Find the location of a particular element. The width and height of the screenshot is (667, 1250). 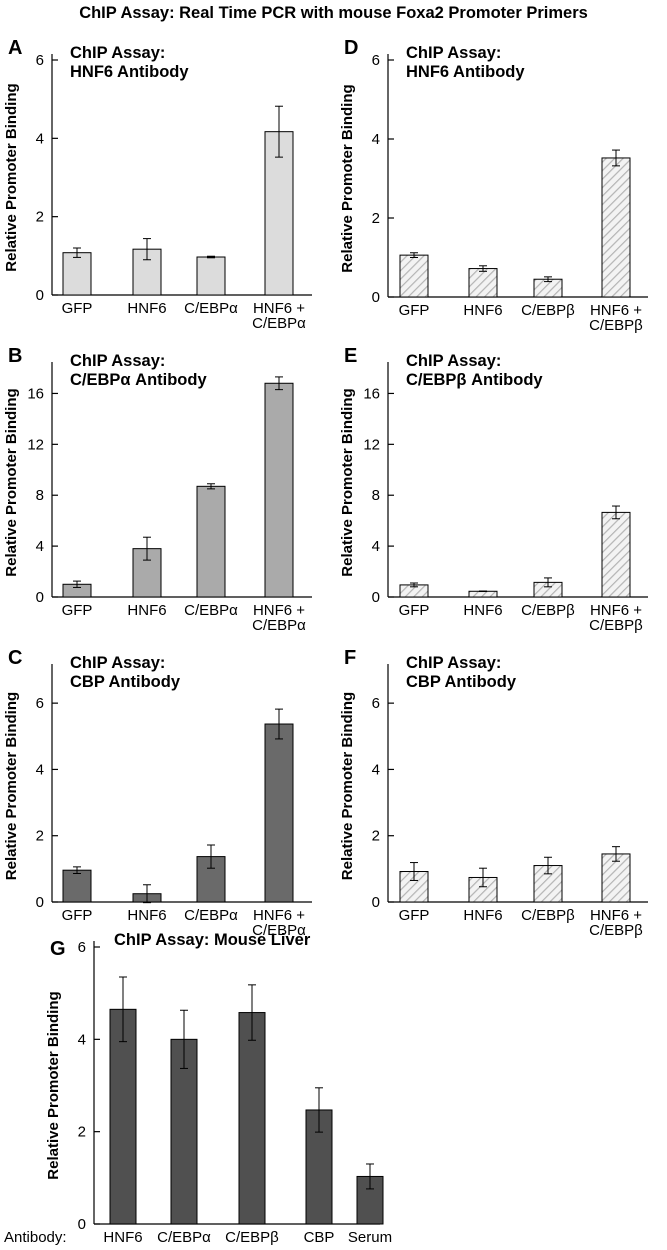

x-axis-prefix: Antibody: is located at coordinates (35, 1237).